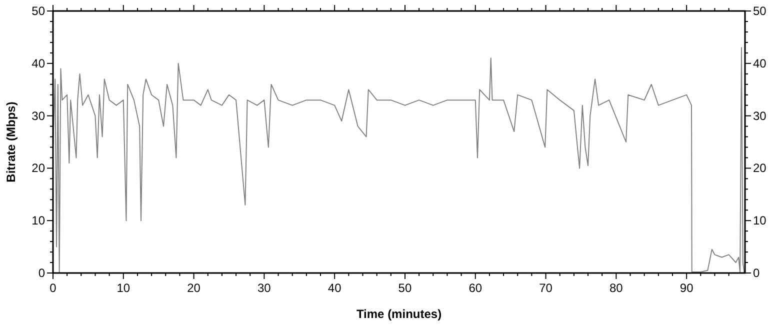 The width and height of the screenshot is (777, 326). I want to click on y2-tick-label: 50, so click(760, 11).